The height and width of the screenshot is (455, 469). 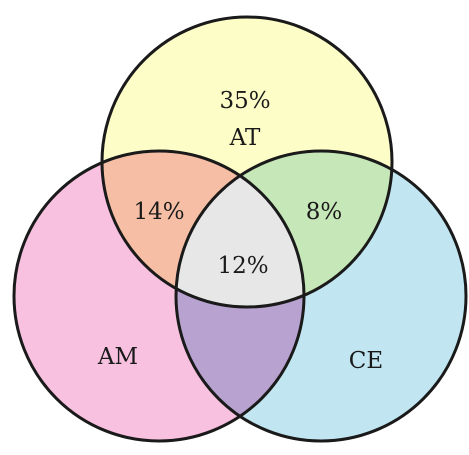 What do you see at coordinates (366, 361) in the screenshot?
I see `ce-label: CE` at bounding box center [366, 361].